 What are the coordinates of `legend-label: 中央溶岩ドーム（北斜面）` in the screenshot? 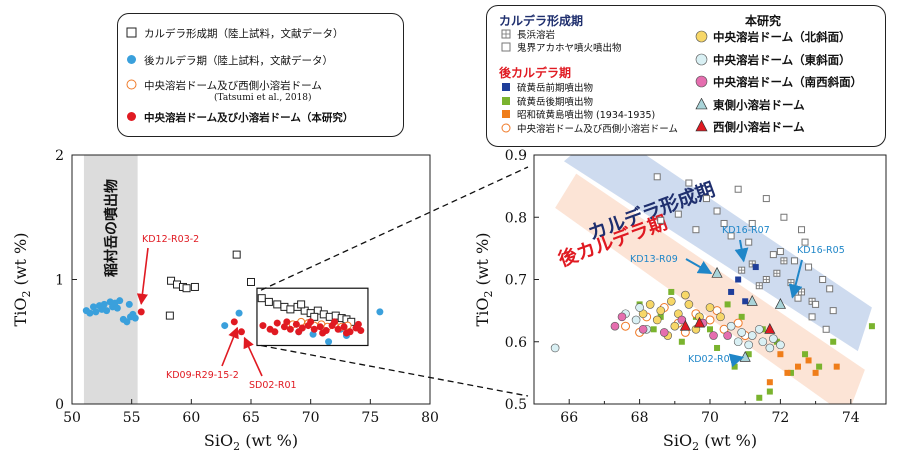 It's located at (782, 37).